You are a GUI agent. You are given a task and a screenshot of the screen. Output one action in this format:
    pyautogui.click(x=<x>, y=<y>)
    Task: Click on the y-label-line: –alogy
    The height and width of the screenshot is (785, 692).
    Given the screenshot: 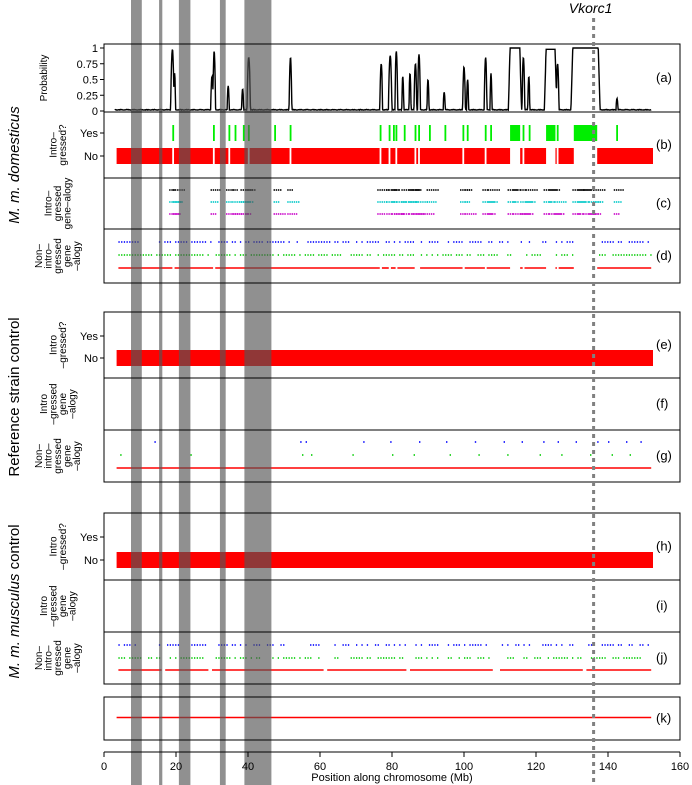 What is the action you would take?
    pyautogui.click(x=77, y=455)
    